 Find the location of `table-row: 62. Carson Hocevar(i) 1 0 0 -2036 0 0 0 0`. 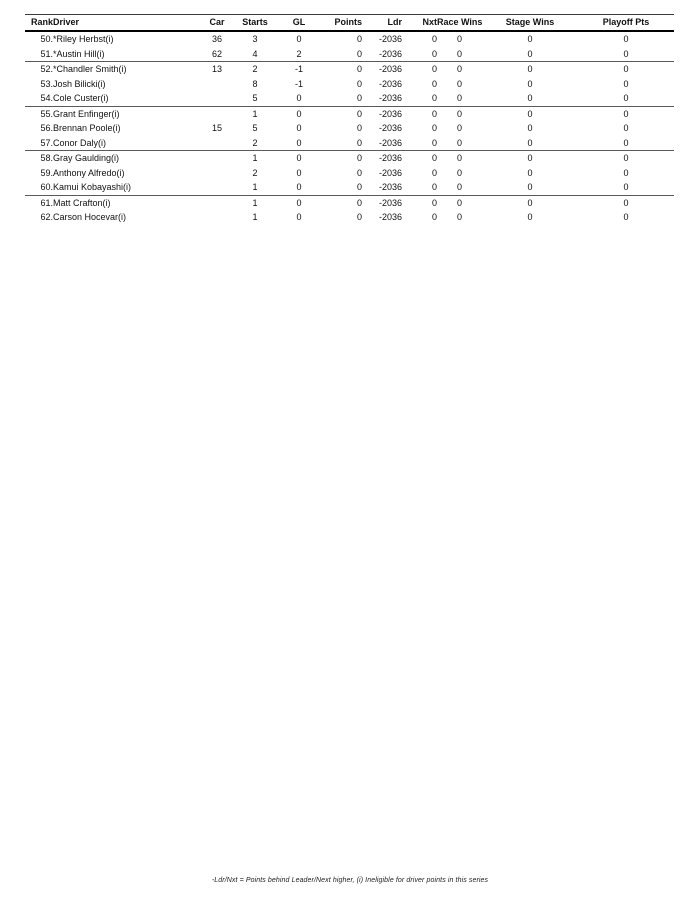

table-row: 62. Carson Hocevar(i) 1 0 0 -2036 0 0 0 0 is located at coordinates (349, 217).